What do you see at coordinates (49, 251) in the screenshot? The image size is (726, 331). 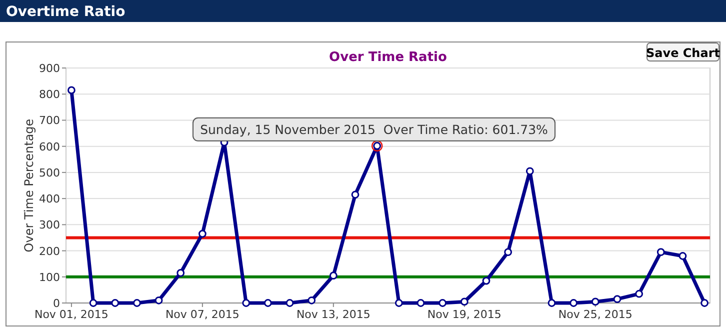 I see `y-tick-label: 200` at bounding box center [49, 251].